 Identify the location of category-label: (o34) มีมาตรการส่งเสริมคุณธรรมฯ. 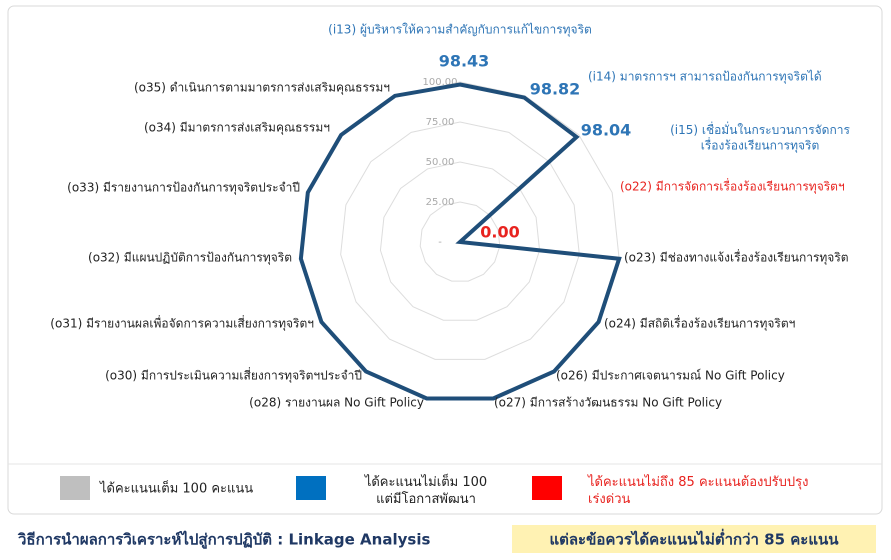
(237, 128).